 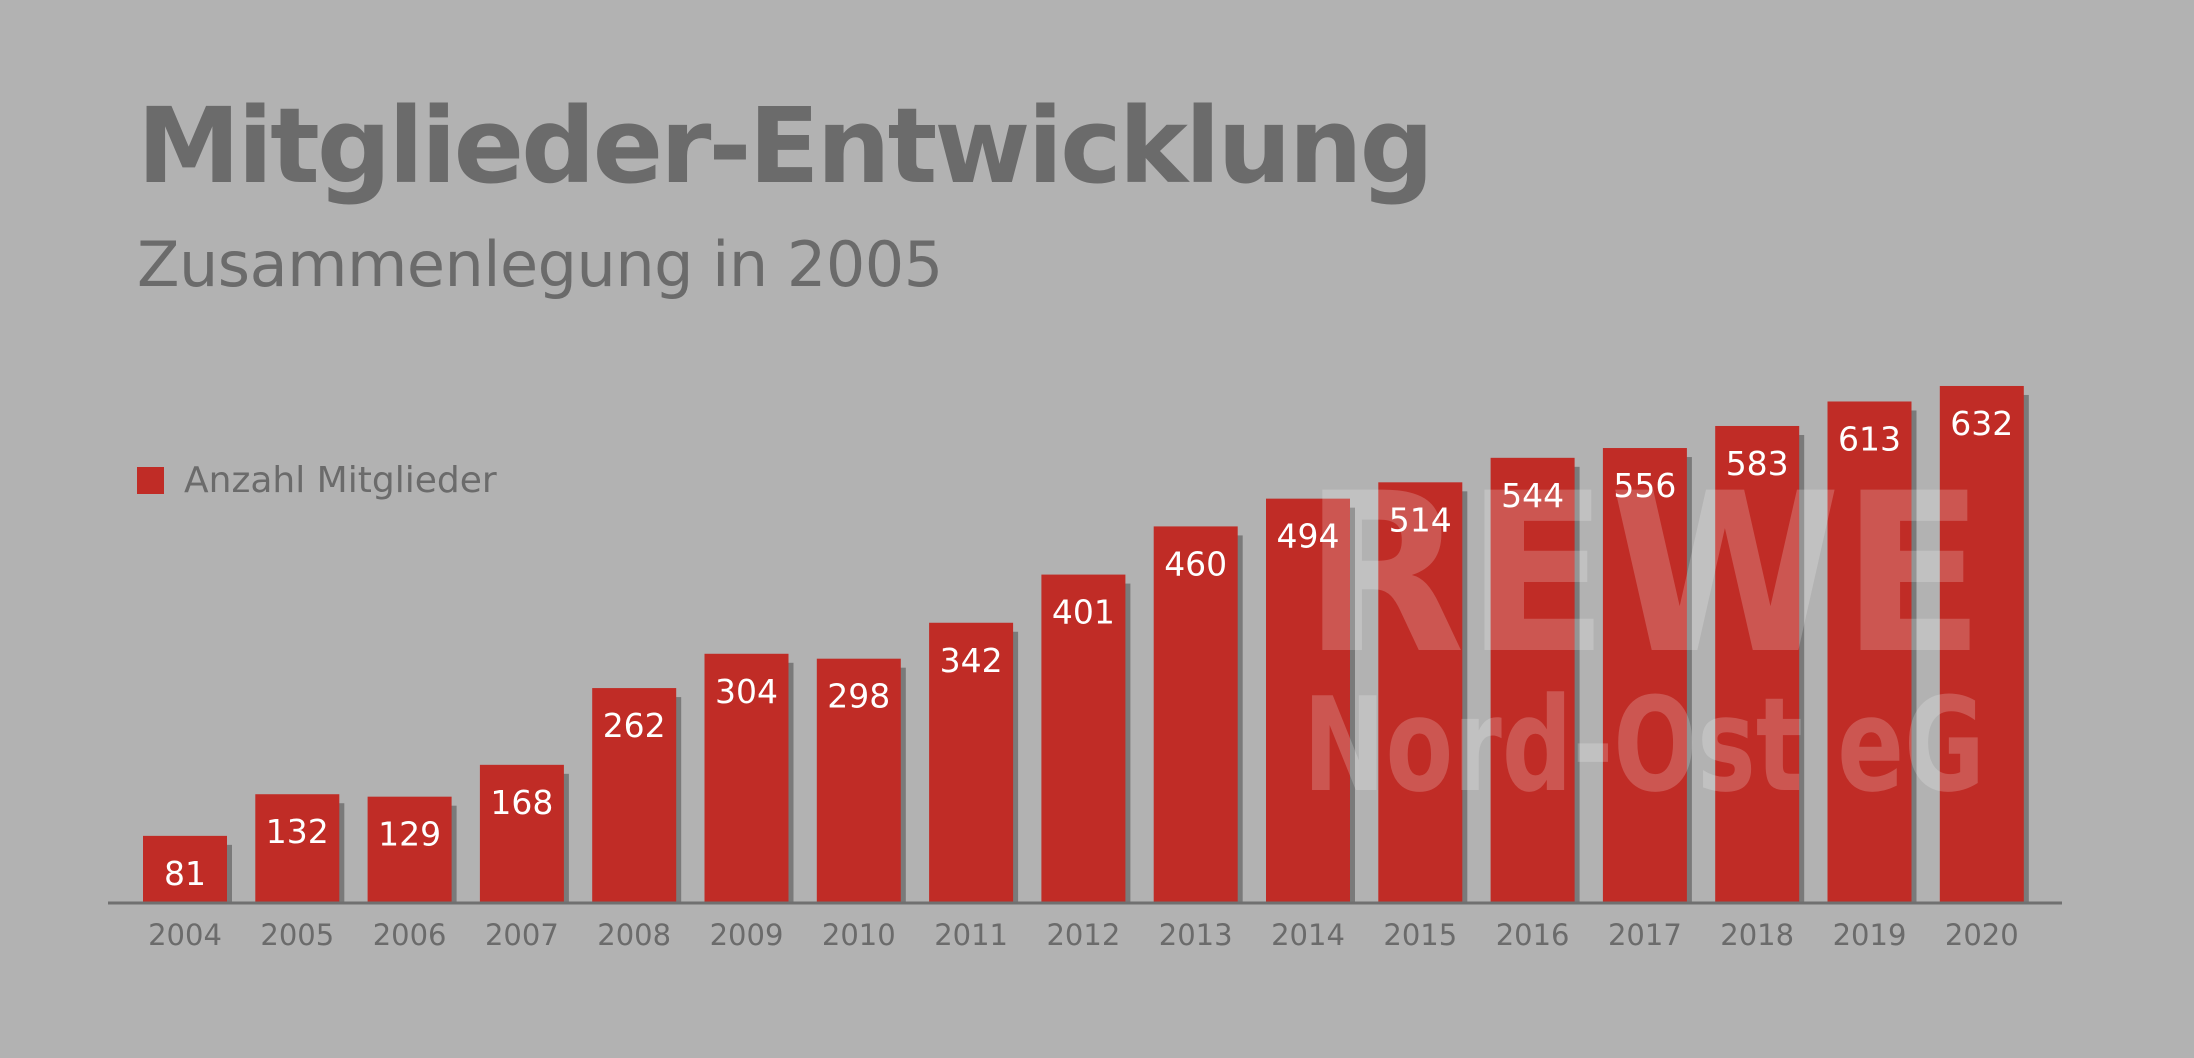 I want to click on bar-2013, so click(x=1195, y=714).